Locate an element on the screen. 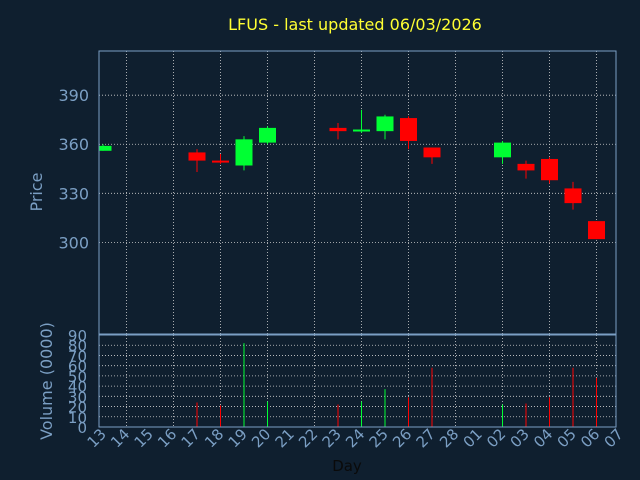 Image resolution: width=640 pixels, height=480 pixels. price-tick-label: 360 is located at coordinates (73, 144).